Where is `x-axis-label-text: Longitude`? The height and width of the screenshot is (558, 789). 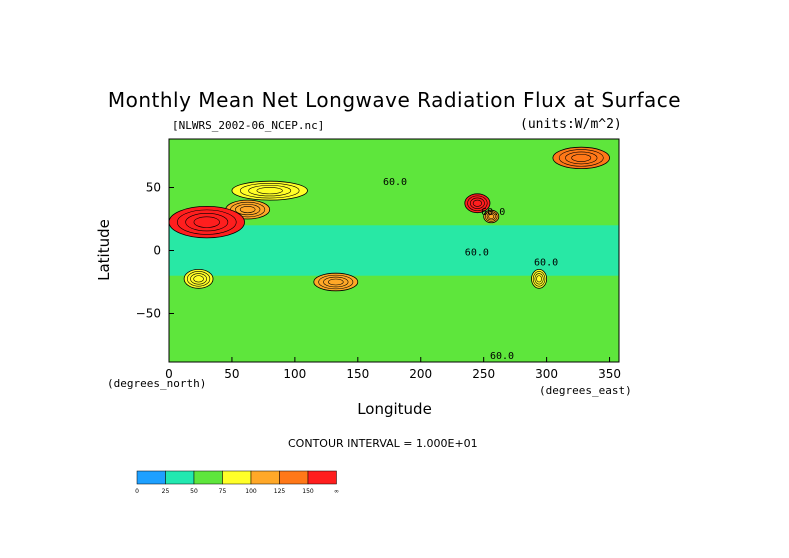
x-axis-label-text: Longitude is located at coordinates (394, 409).